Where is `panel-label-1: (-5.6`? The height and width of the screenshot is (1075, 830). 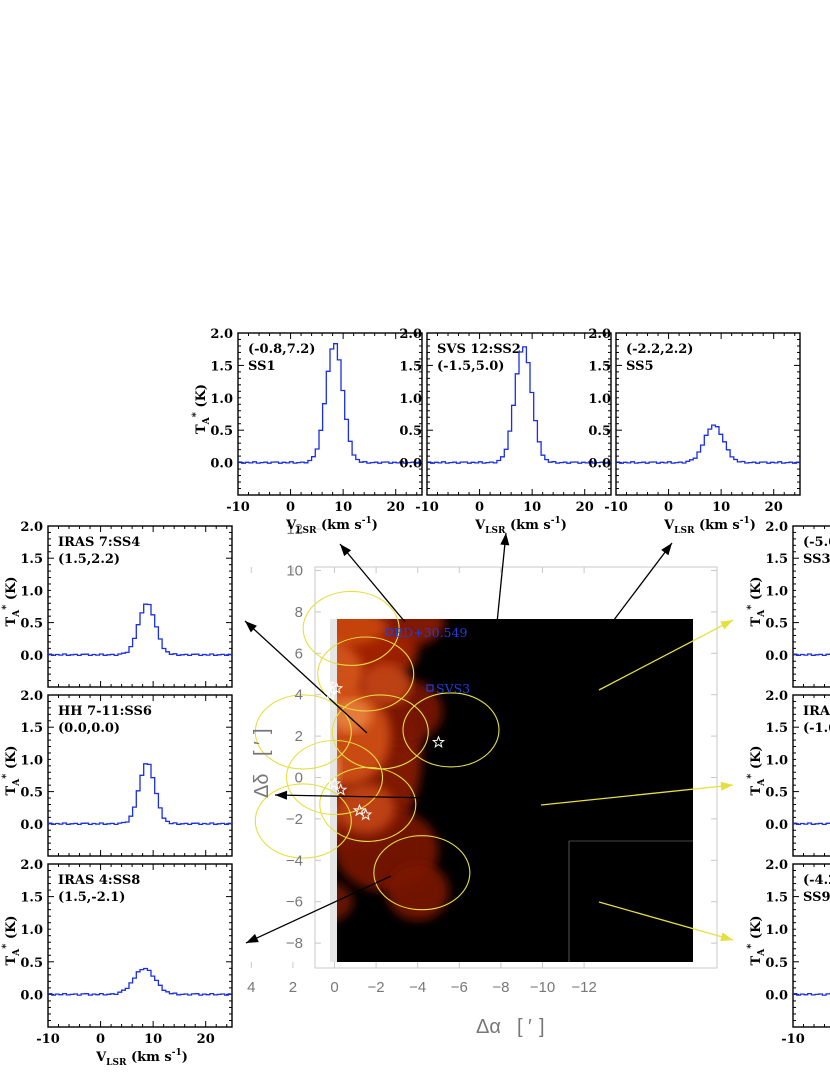 panel-label-1: (-5.6 is located at coordinates (816, 542).